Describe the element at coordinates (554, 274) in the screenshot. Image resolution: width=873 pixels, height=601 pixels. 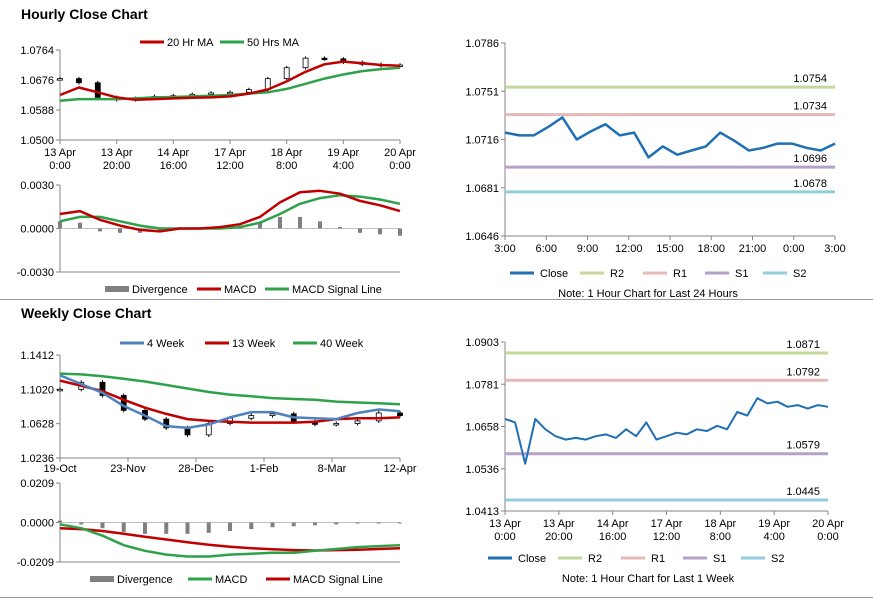
I see `hourly-pivot-legend-label: Close` at that location.